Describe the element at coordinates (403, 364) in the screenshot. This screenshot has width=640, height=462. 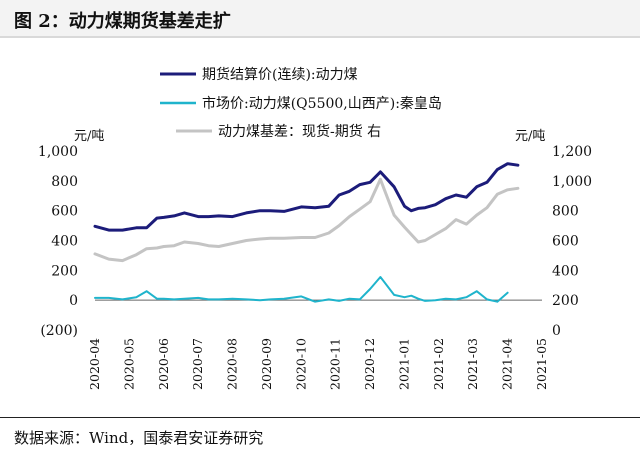
I see `x-tick-label: 2021-01` at that location.